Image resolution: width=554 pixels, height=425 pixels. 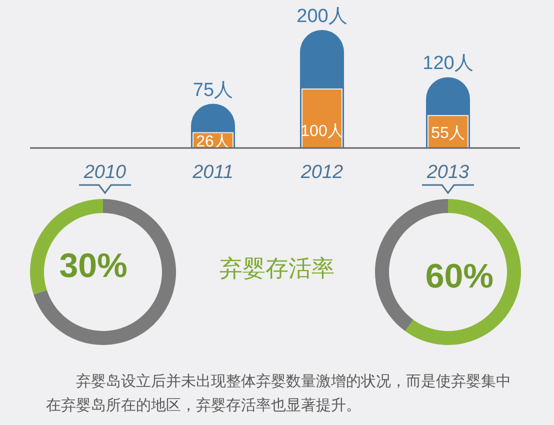 What do you see at coordinates (93, 265) in the screenshot?
I see `data-label: 30%` at bounding box center [93, 265].